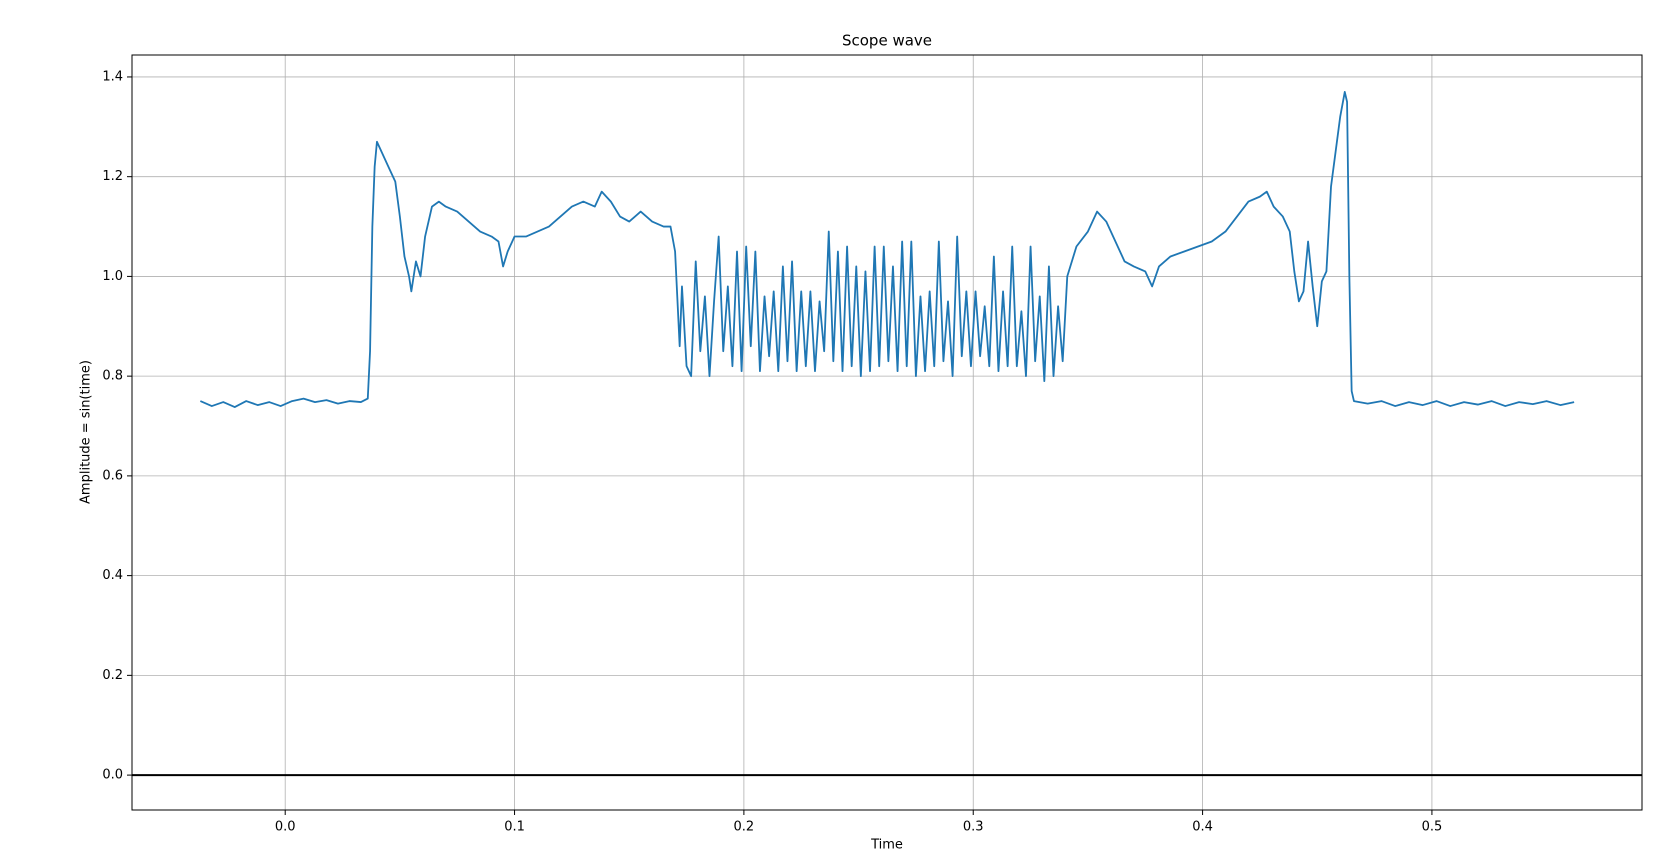 The width and height of the screenshot is (1656, 853). I want to click on x-tick-label: 0.0, so click(285, 827).